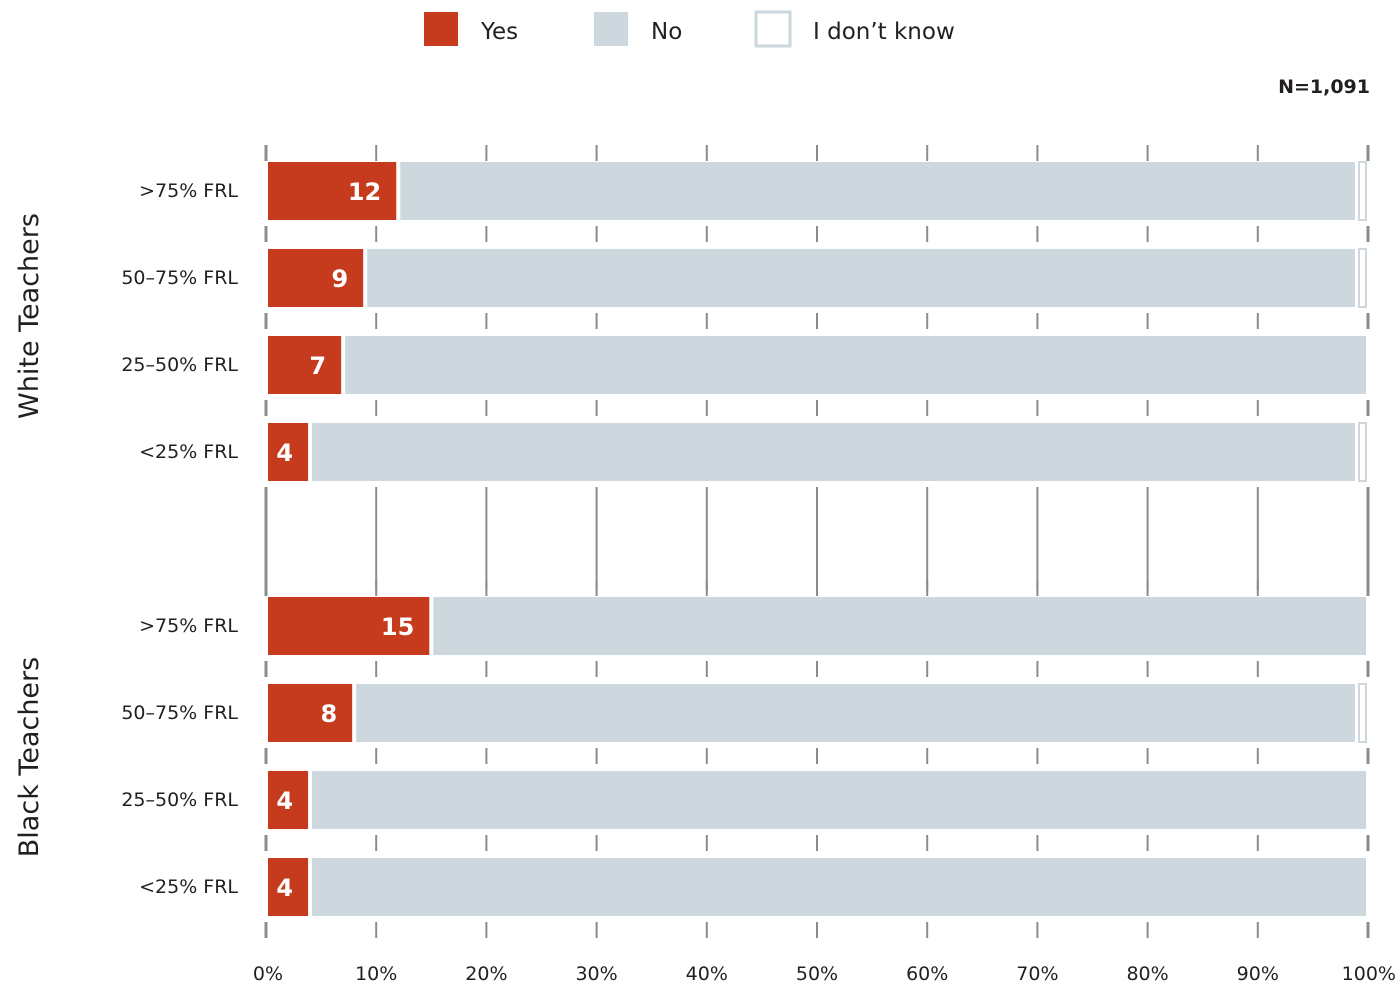  Describe the element at coordinates (1147, 974) in the screenshot. I see `x-tick-label: 80%` at that location.